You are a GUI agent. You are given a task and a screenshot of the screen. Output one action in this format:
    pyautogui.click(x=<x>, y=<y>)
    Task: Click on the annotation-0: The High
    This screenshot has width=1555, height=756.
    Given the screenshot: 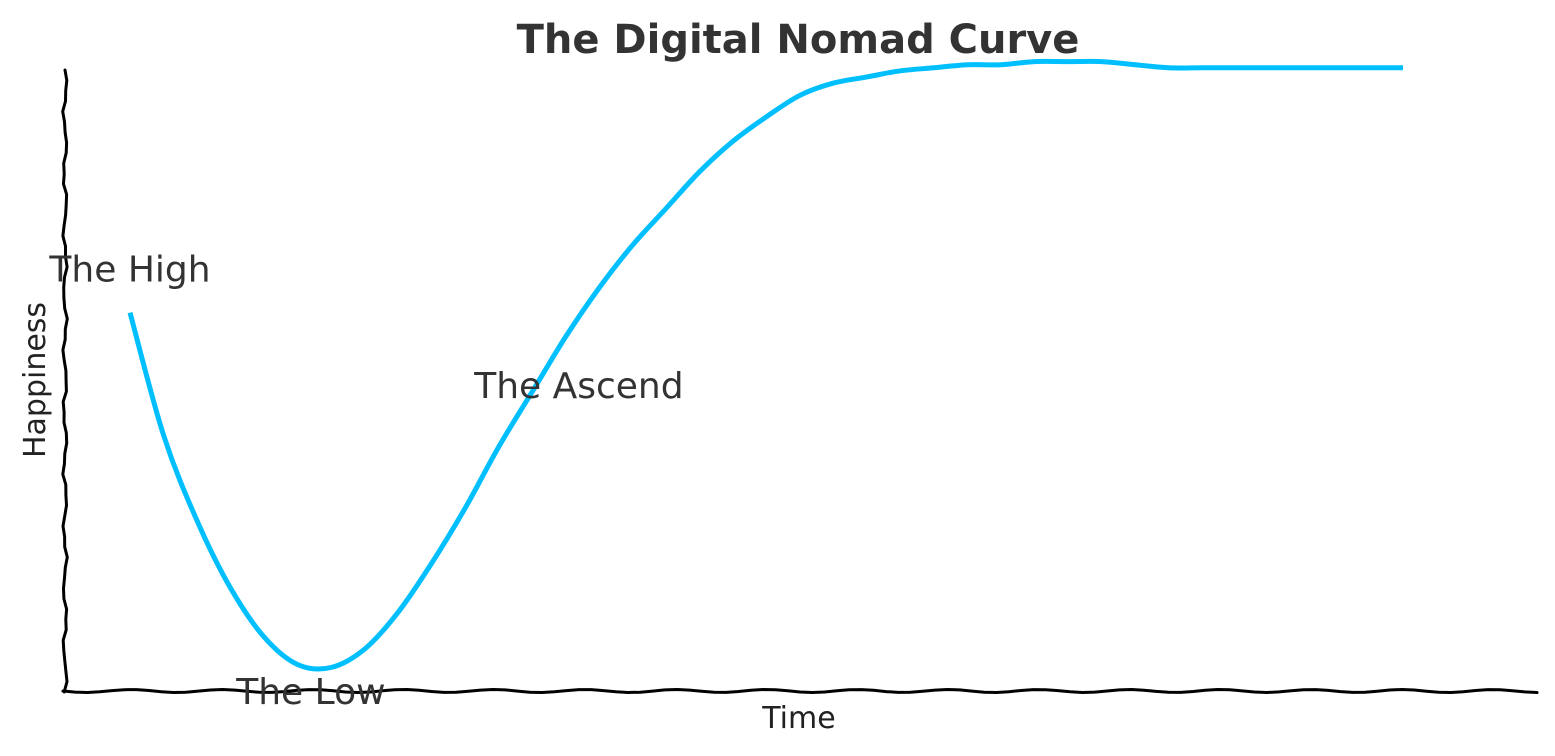 What is the action you would take?
    pyautogui.click(x=129, y=270)
    